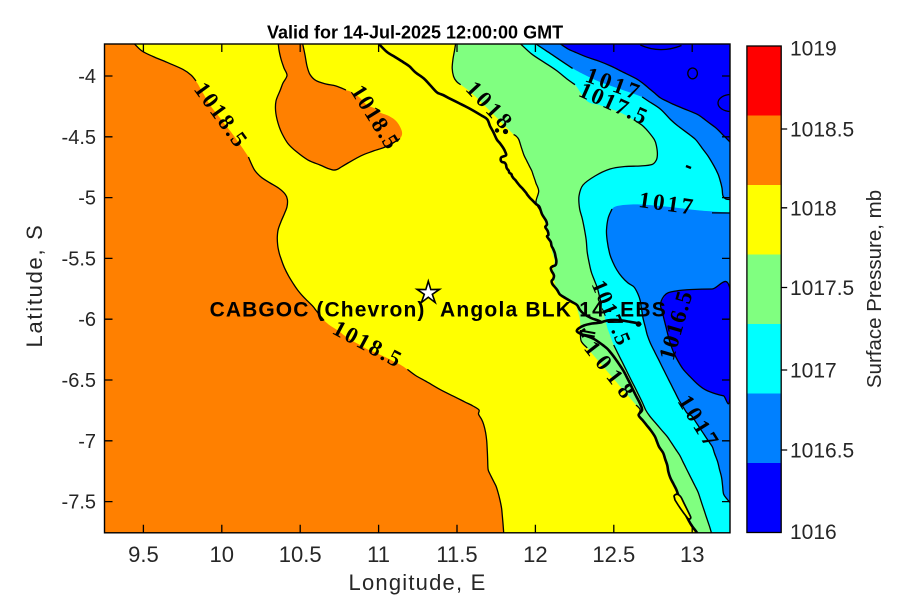 Image resolution: width=900 pixels, height=600 pixels. What do you see at coordinates (143, 554) in the screenshot?
I see `svg-text: 9.5` at bounding box center [143, 554].